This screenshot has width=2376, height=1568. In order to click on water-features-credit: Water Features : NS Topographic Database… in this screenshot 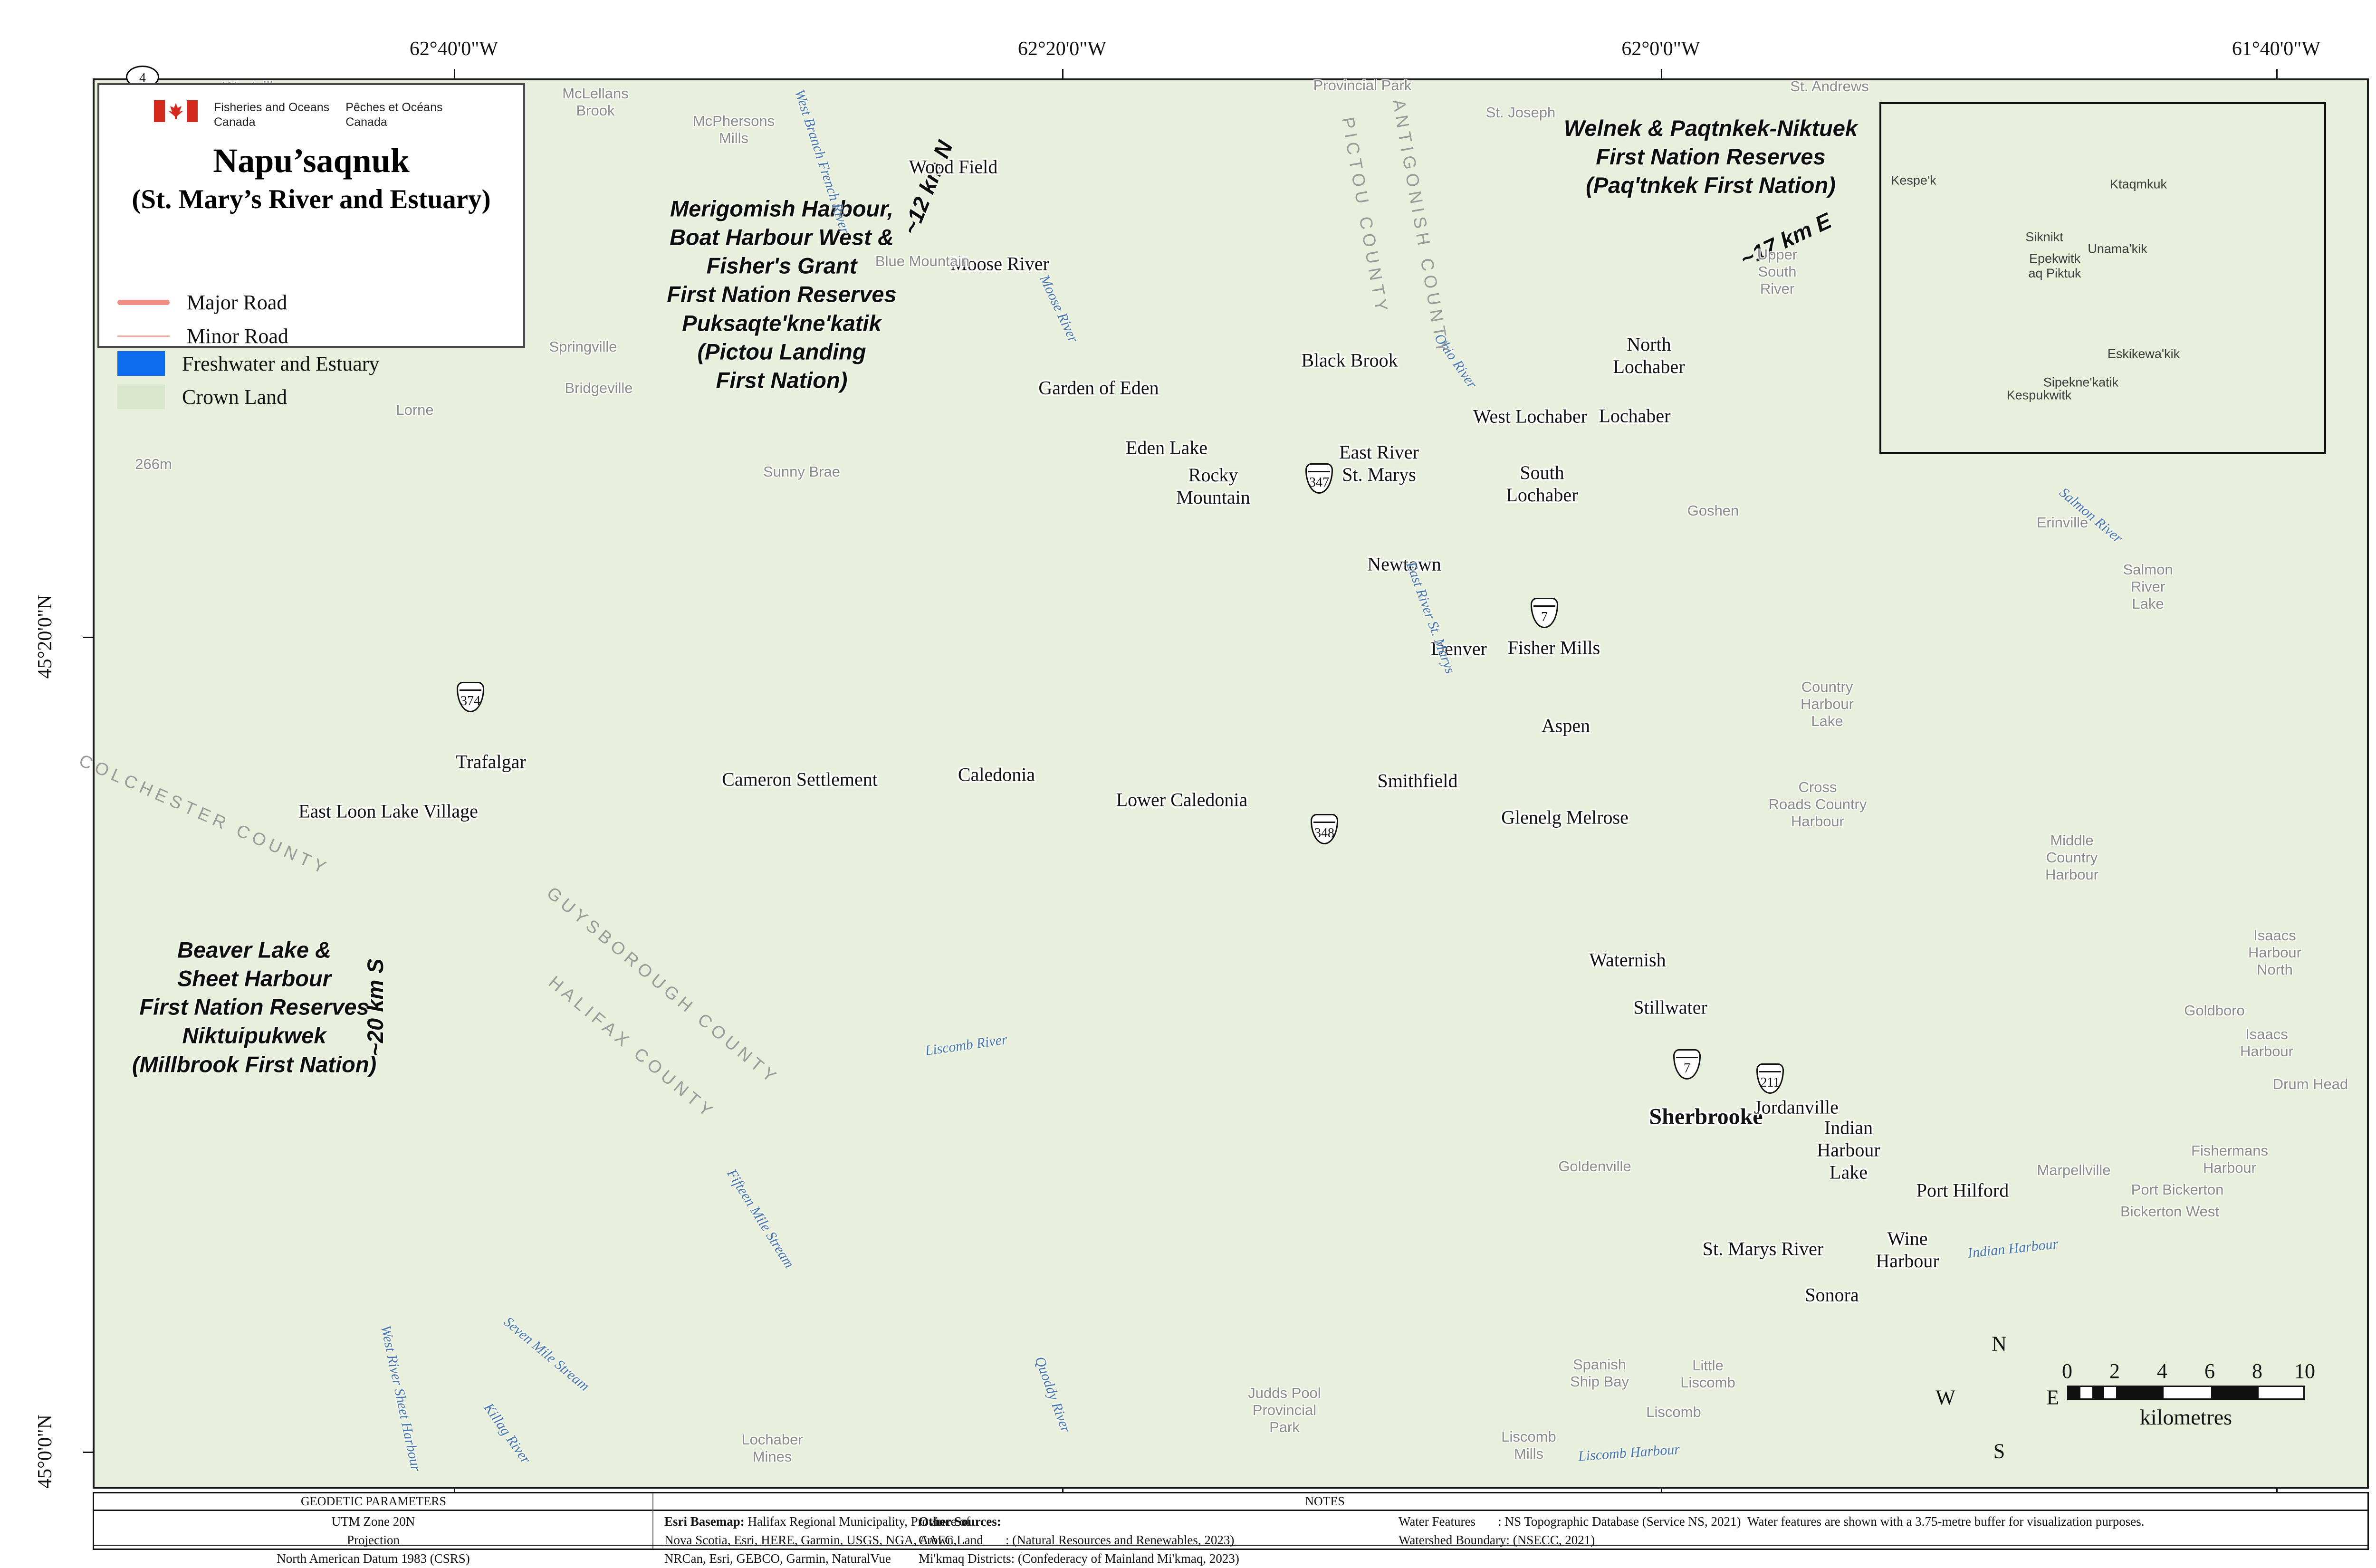, I will do `click(1772, 1531)`.